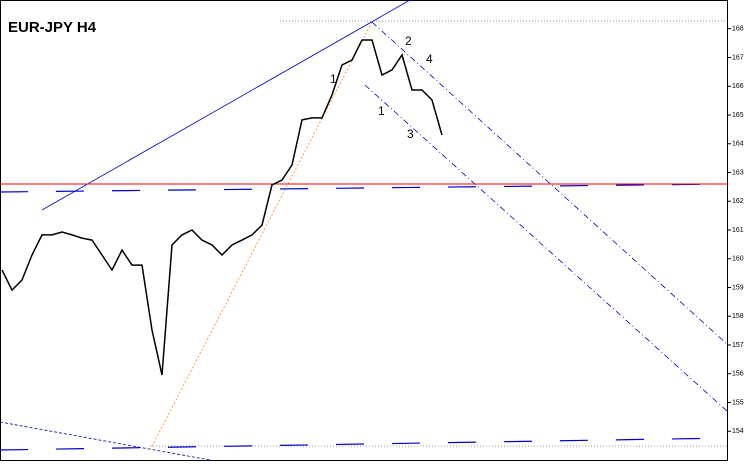  Describe the element at coordinates (738, 345) in the screenshot. I see `y-tick-label: 157` at that location.